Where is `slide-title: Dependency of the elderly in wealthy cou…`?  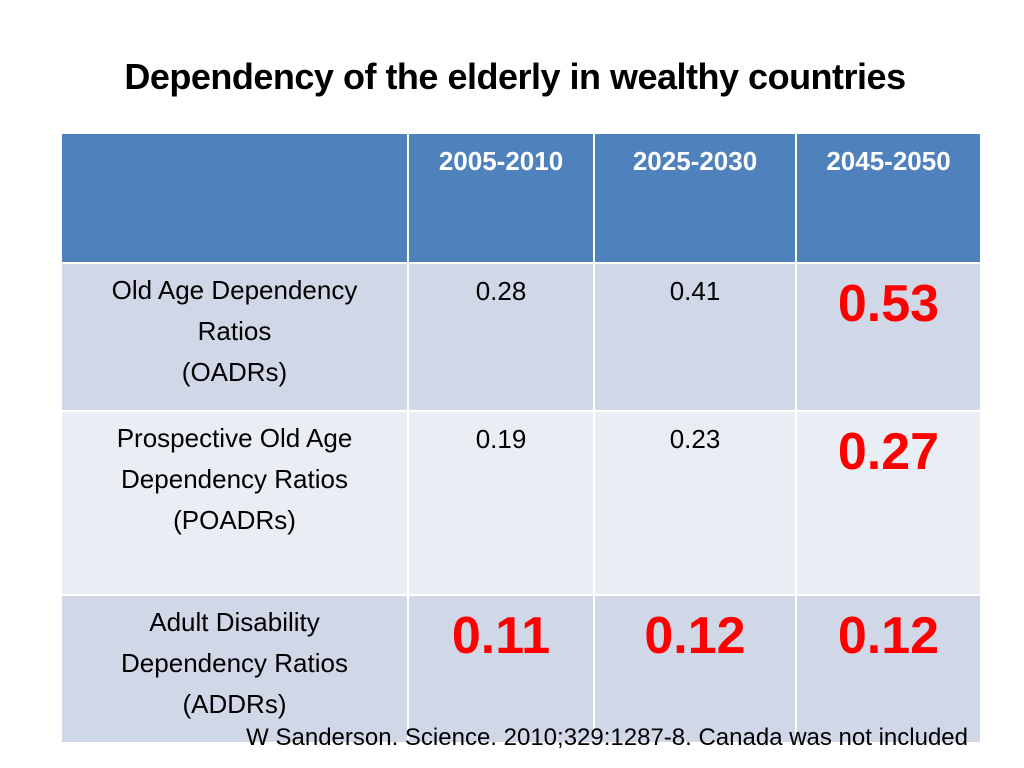 slide-title: Dependency of the elderly in wealthy cou… is located at coordinates (515, 76).